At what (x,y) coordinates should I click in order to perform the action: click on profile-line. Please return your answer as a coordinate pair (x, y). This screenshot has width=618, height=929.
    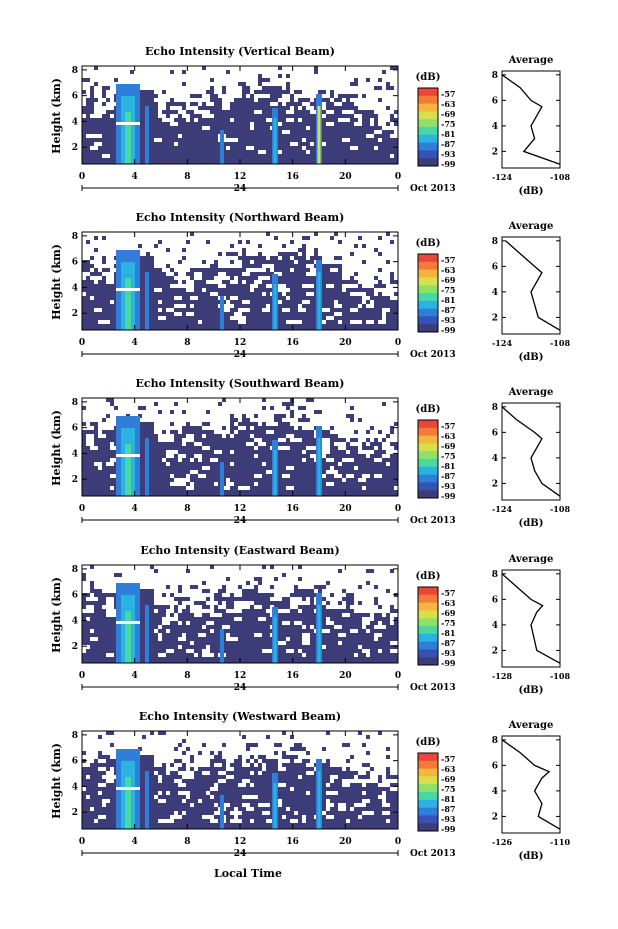
    Looking at the image, I should click on (531, 119).